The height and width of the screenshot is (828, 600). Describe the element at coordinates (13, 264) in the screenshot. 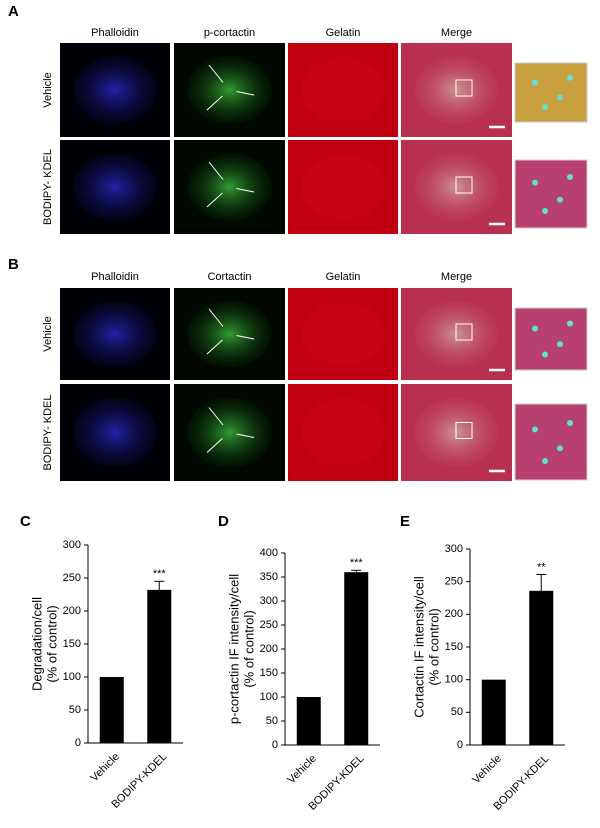

I see `panel-label: B` at that location.